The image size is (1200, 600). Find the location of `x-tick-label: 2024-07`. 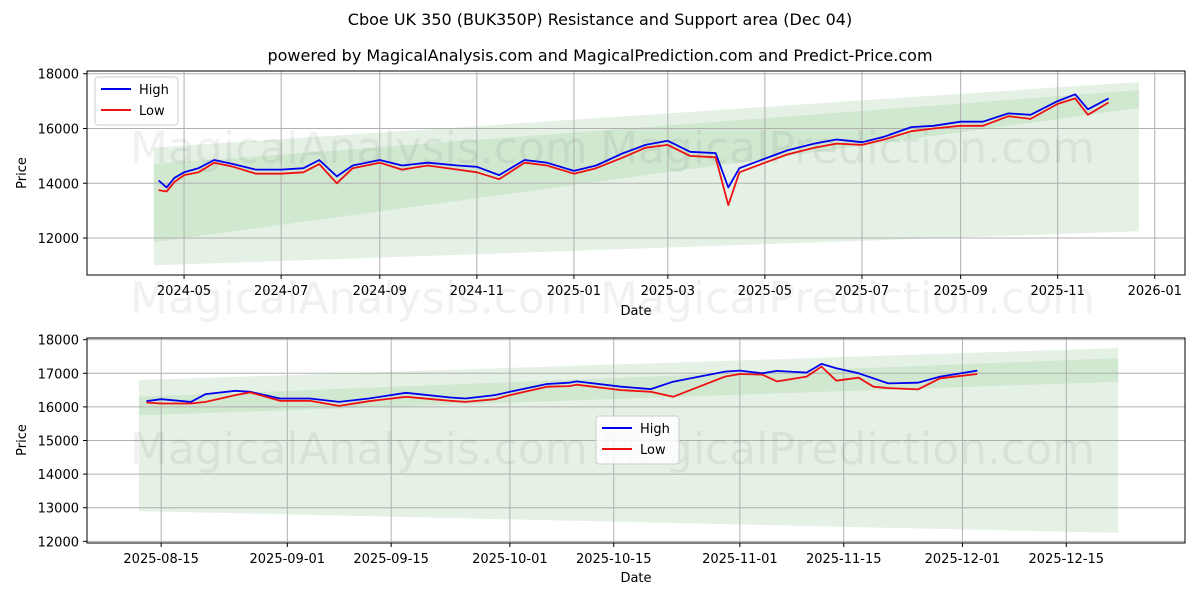

x-tick-label: 2024-07 is located at coordinates (281, 291).